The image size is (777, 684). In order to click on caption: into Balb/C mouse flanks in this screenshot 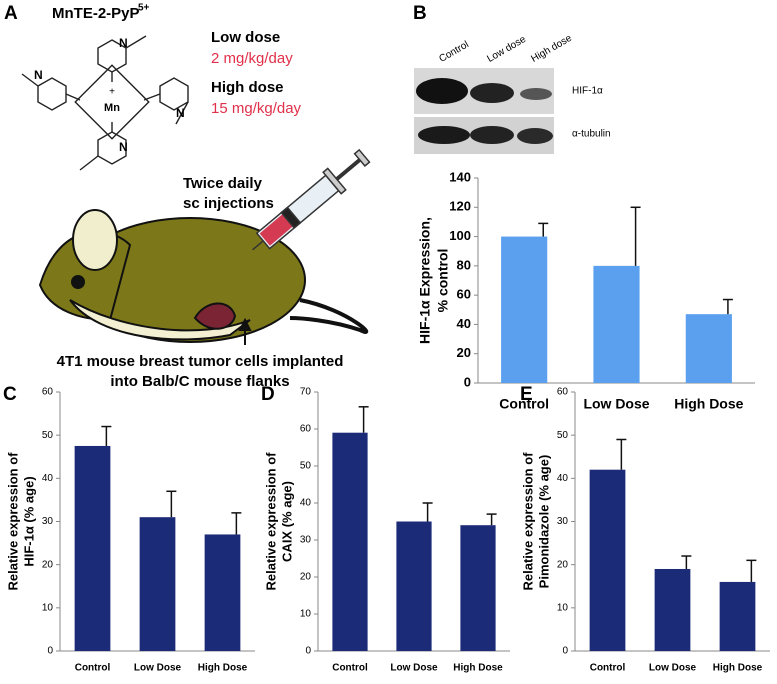, I will do `click(199, 381)`.